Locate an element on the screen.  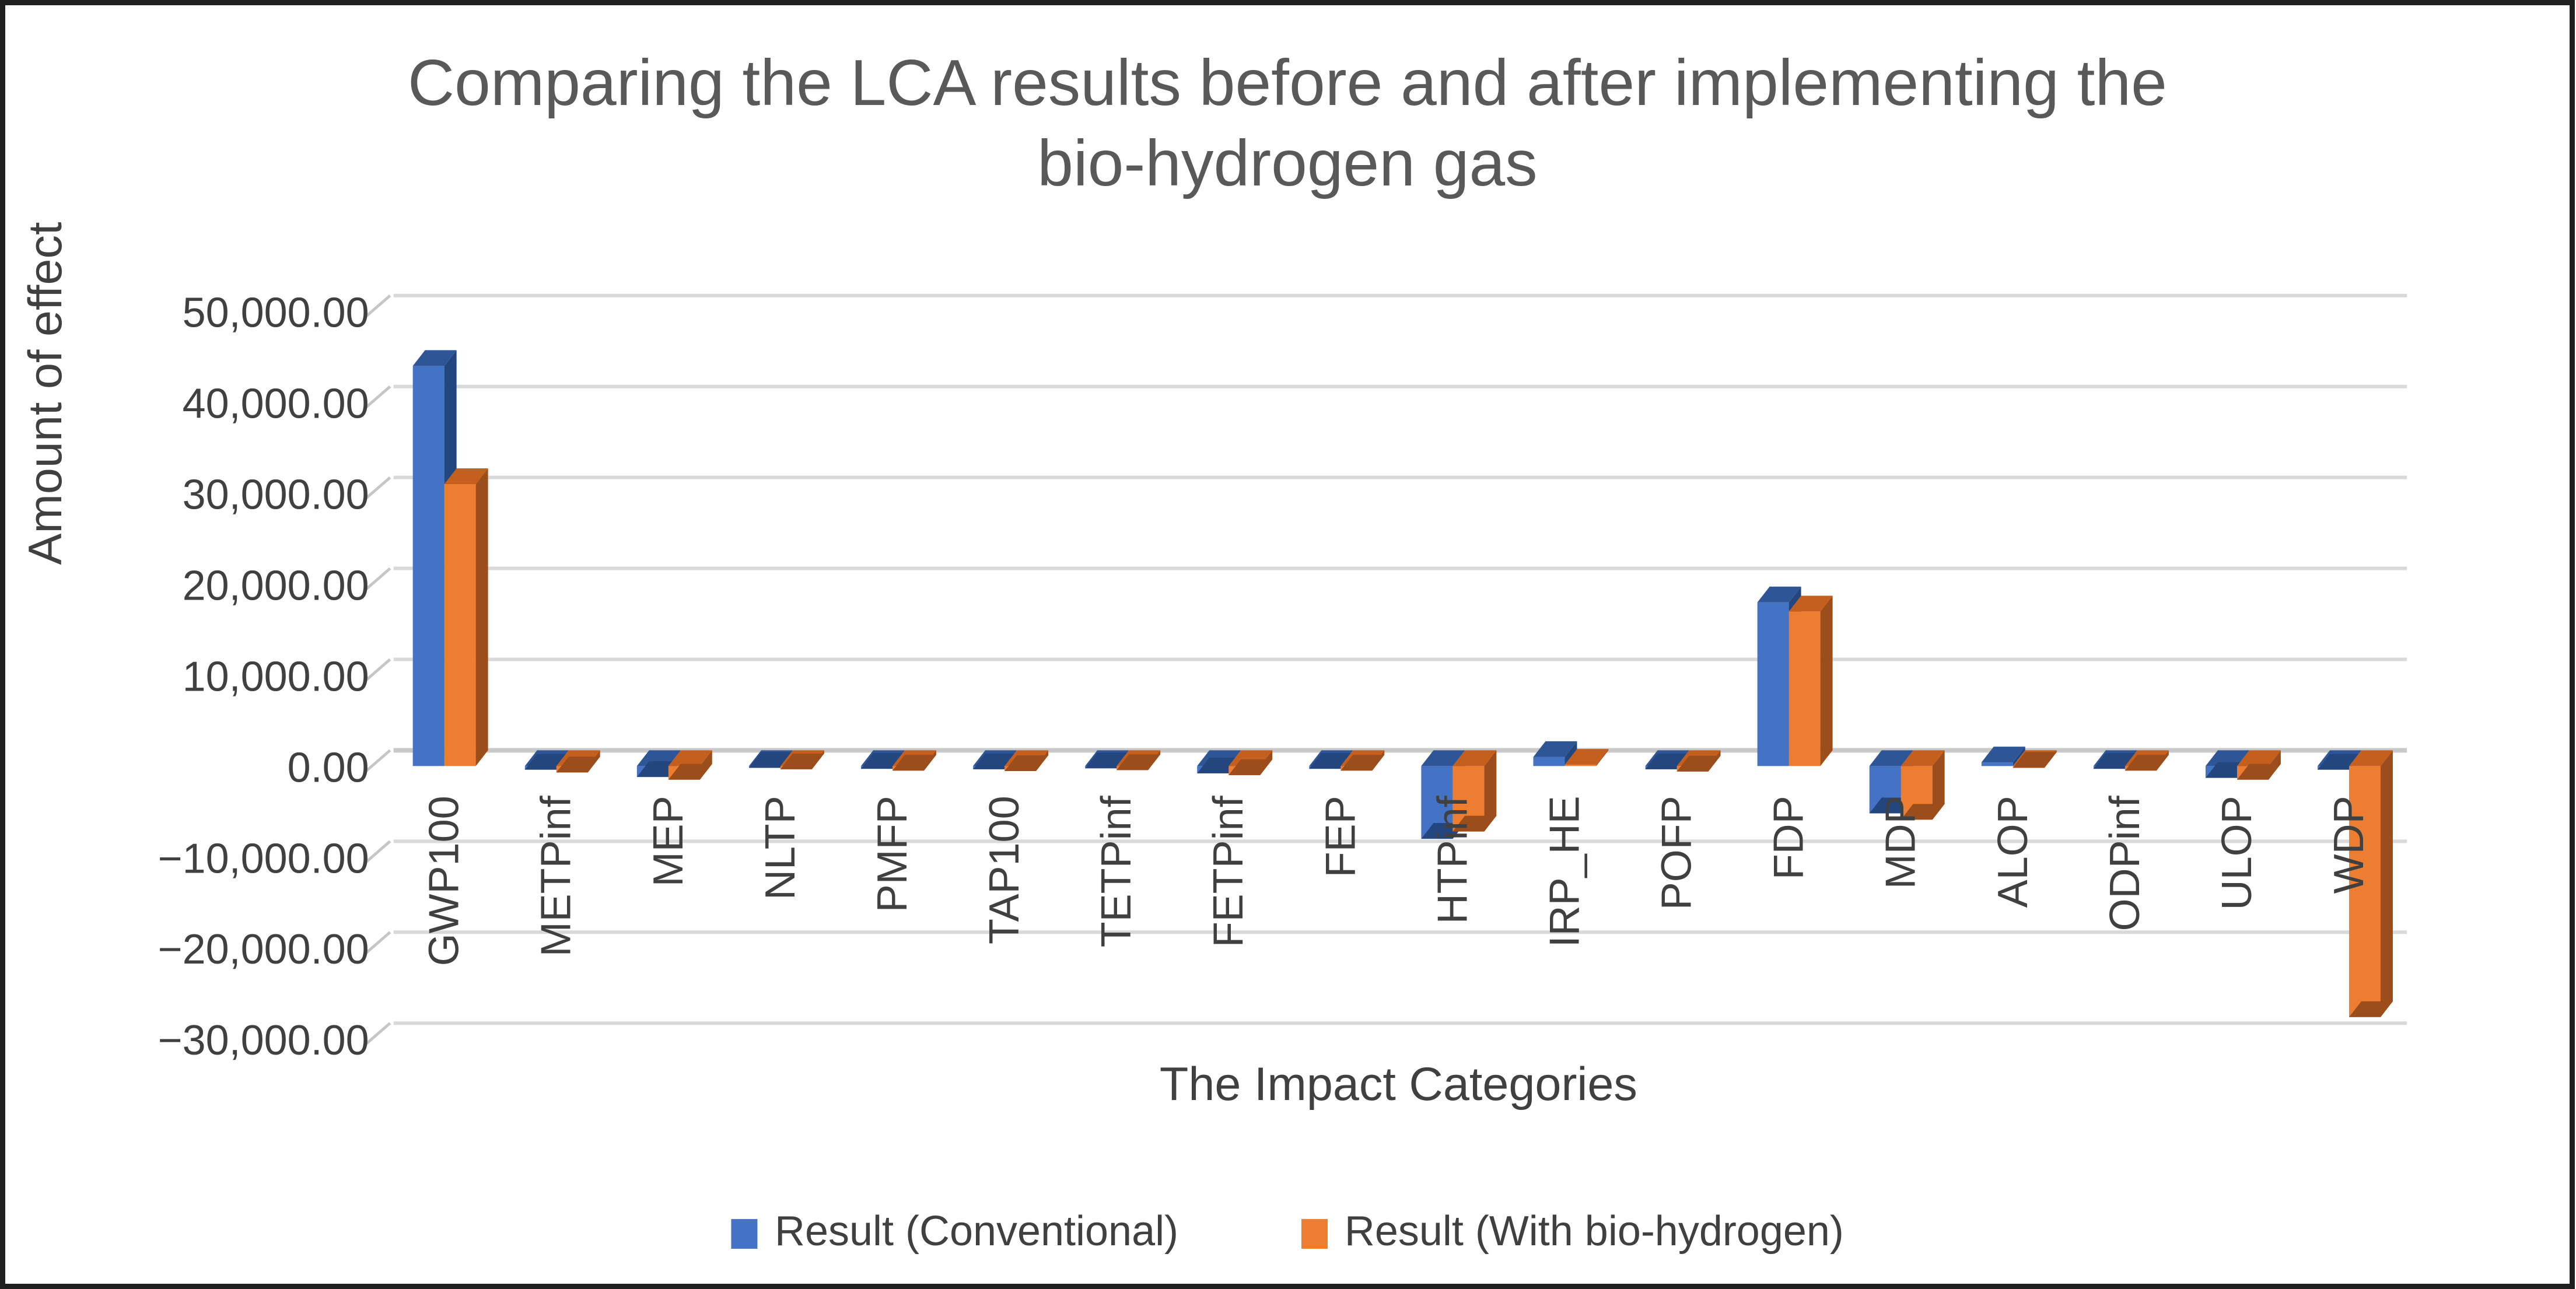
bar-FDP-biohydrogen is located at coordinates (1804, 688).